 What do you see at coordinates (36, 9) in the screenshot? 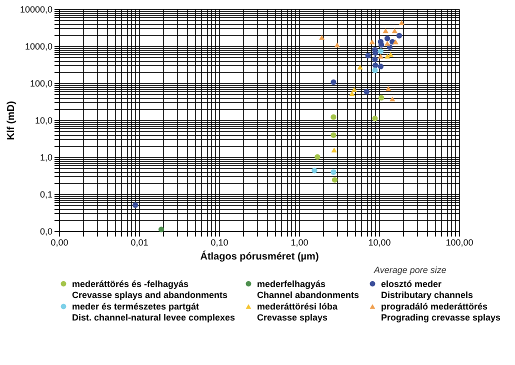
I see `y-tick-label: 10000,0` at bounding box center [36, 9].